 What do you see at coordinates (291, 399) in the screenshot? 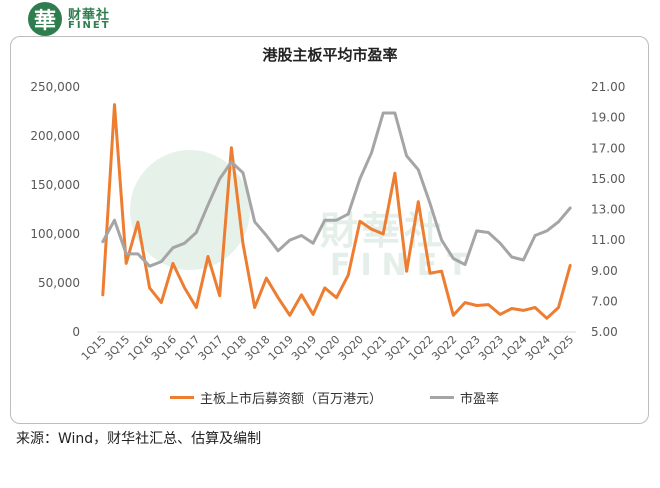
I see `legend-label-fundraising: 主板上市后募资额（百万港元）` at bounding box center [291, 399].